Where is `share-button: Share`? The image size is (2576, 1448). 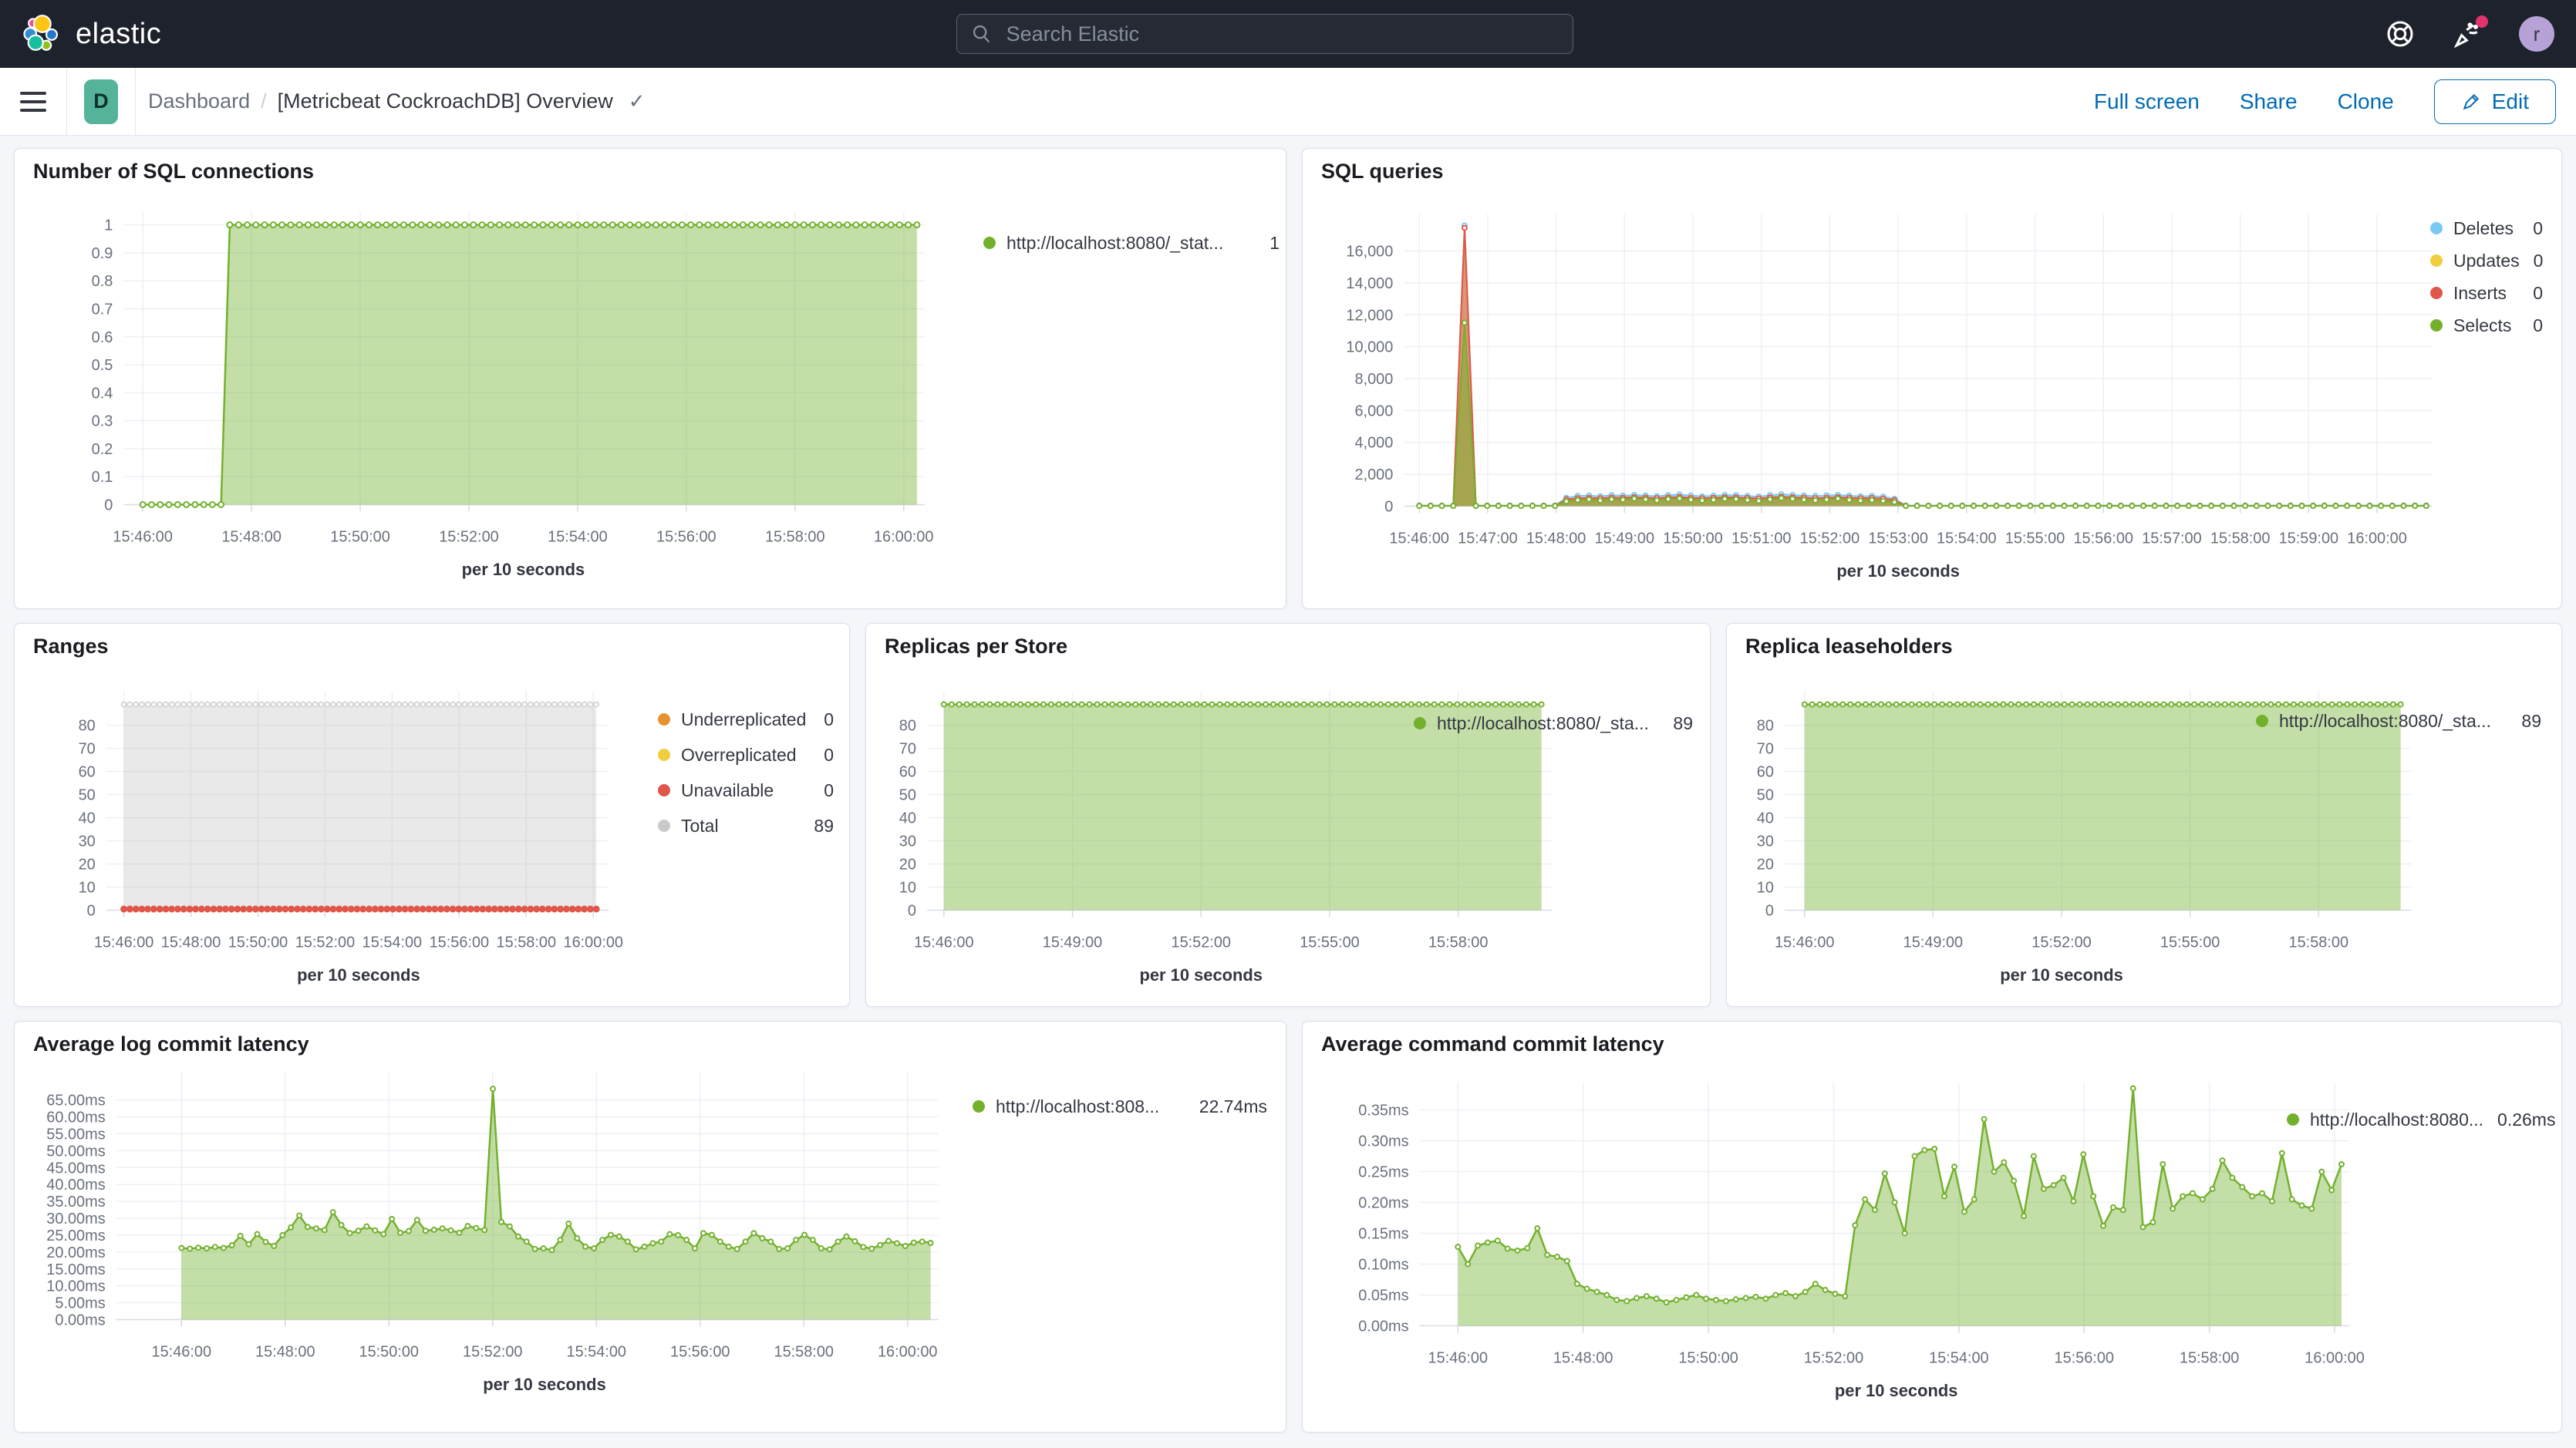
share-button: Share is located at coordinates (2268, 101).